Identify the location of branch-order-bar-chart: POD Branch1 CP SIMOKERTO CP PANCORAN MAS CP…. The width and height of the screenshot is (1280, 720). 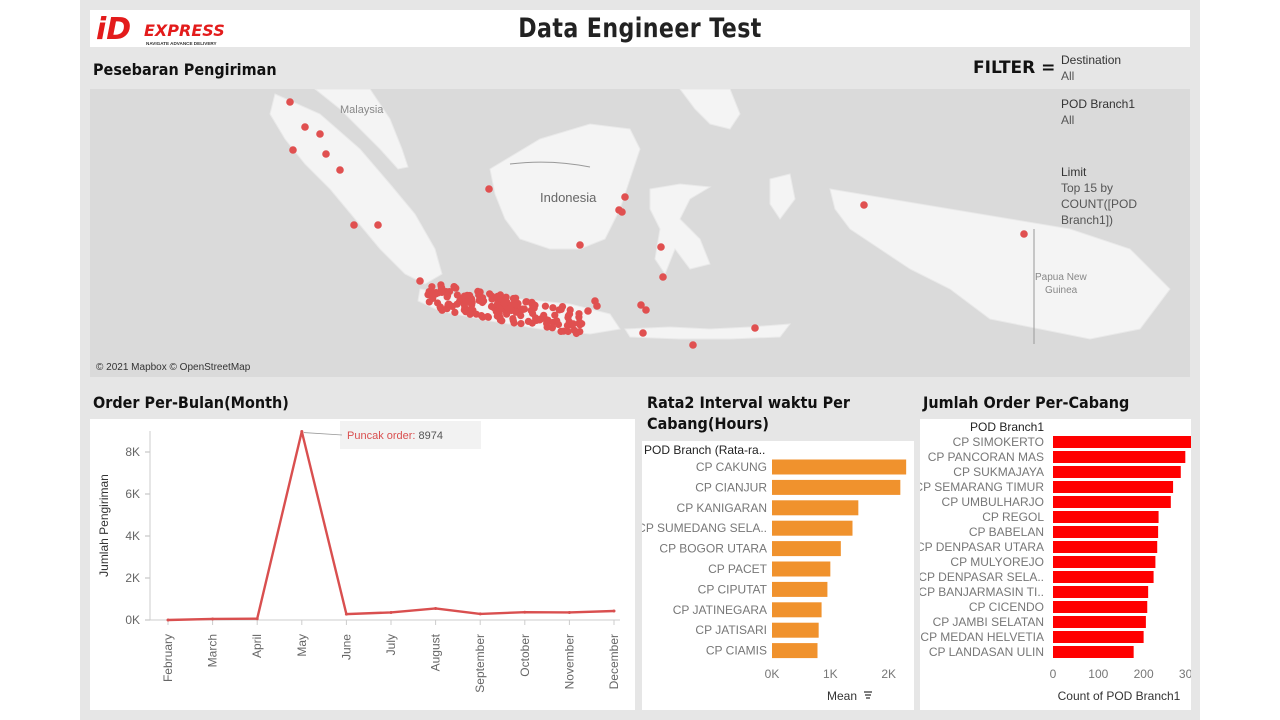
(1056, 564).